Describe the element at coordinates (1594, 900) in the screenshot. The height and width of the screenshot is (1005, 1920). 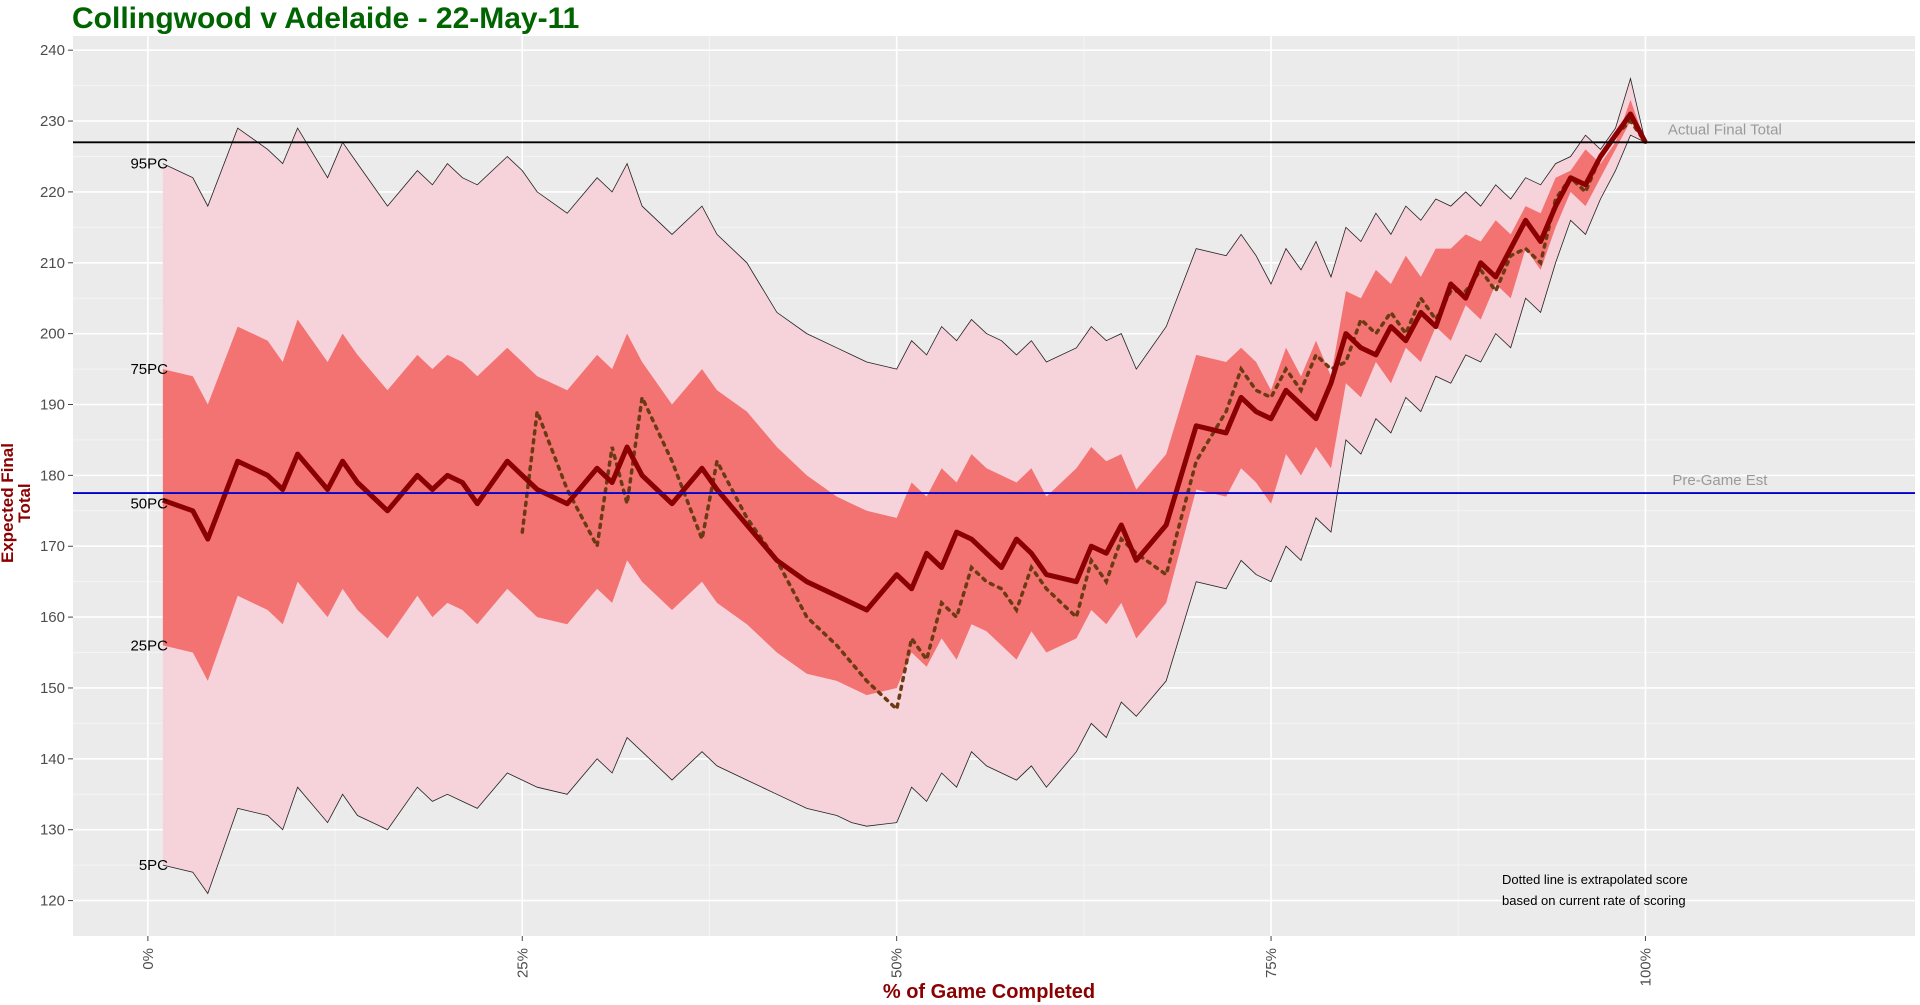
I see `annotation-text: based on current rate of scoring` at that location.